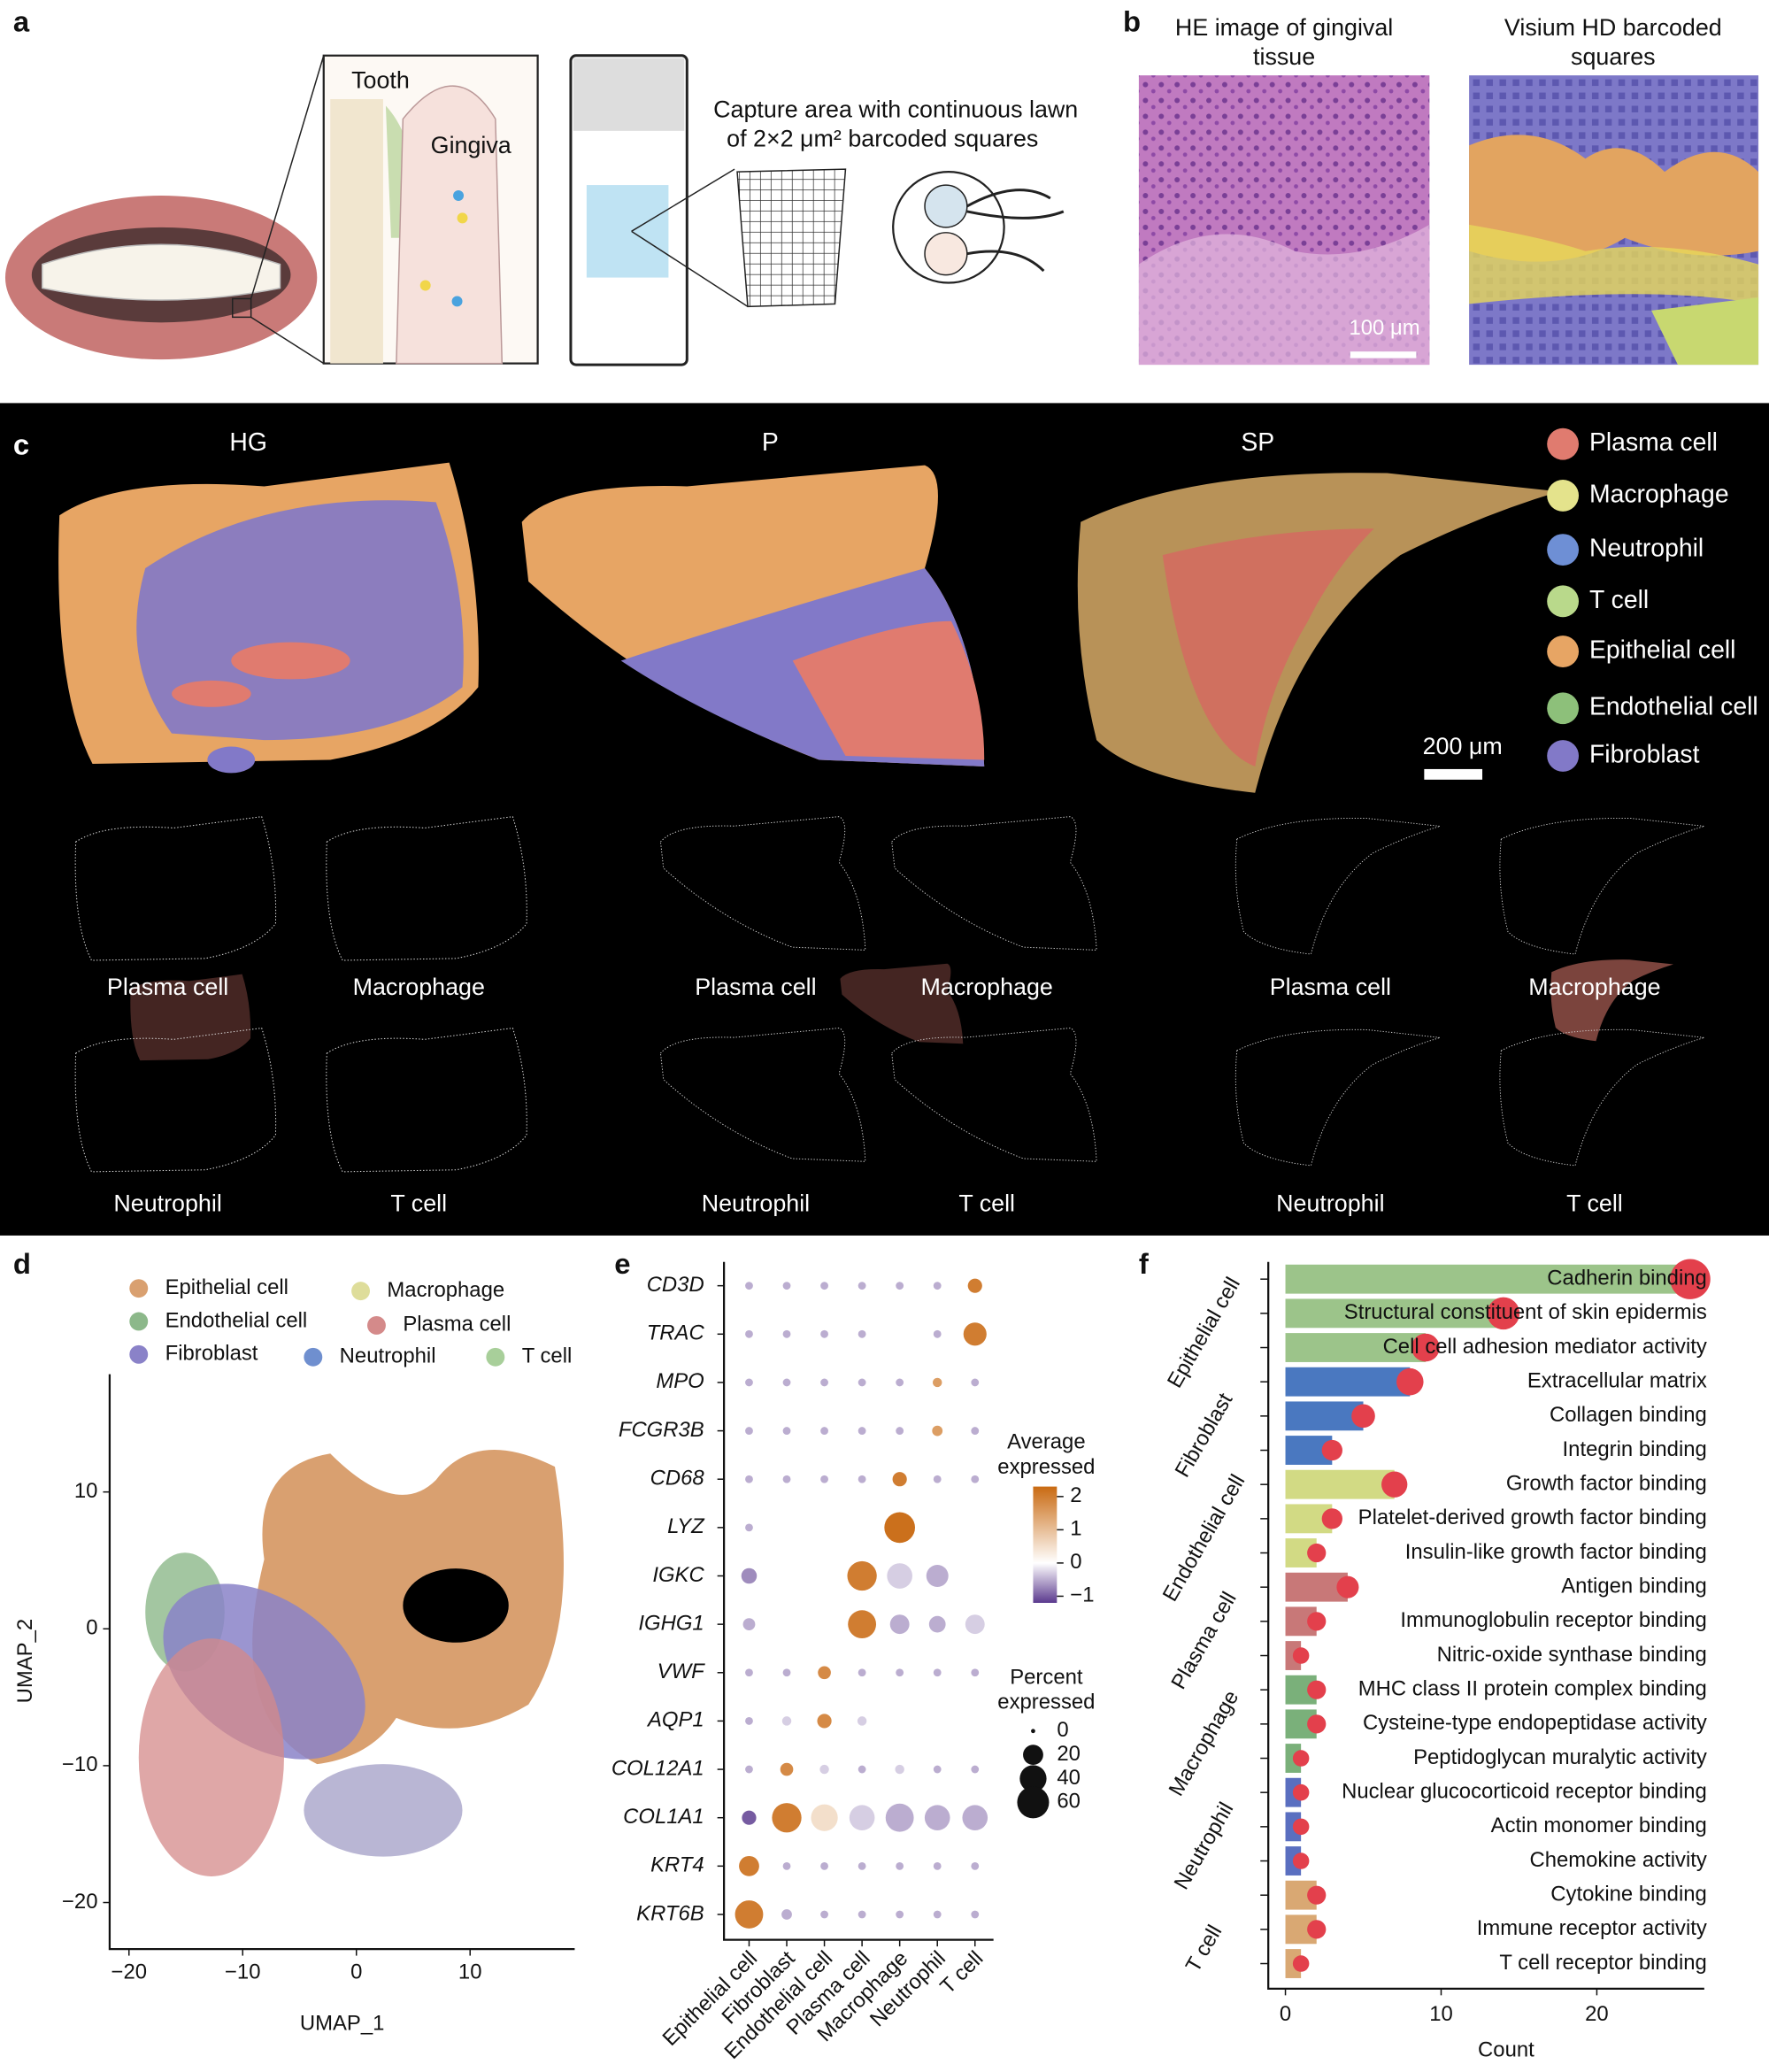  I want to click on zoom-lines, so click(690, 238).